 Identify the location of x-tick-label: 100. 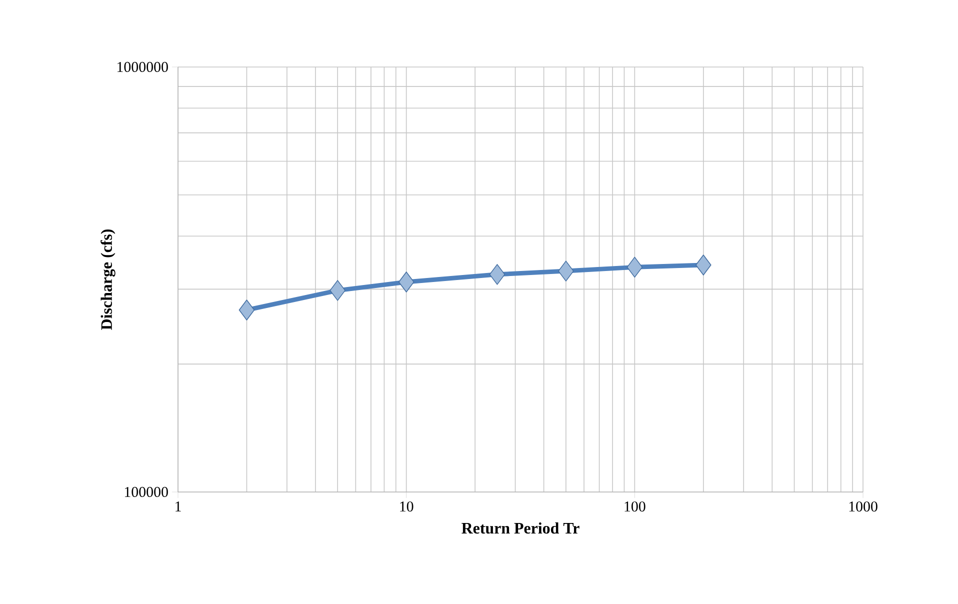
(635, 506).